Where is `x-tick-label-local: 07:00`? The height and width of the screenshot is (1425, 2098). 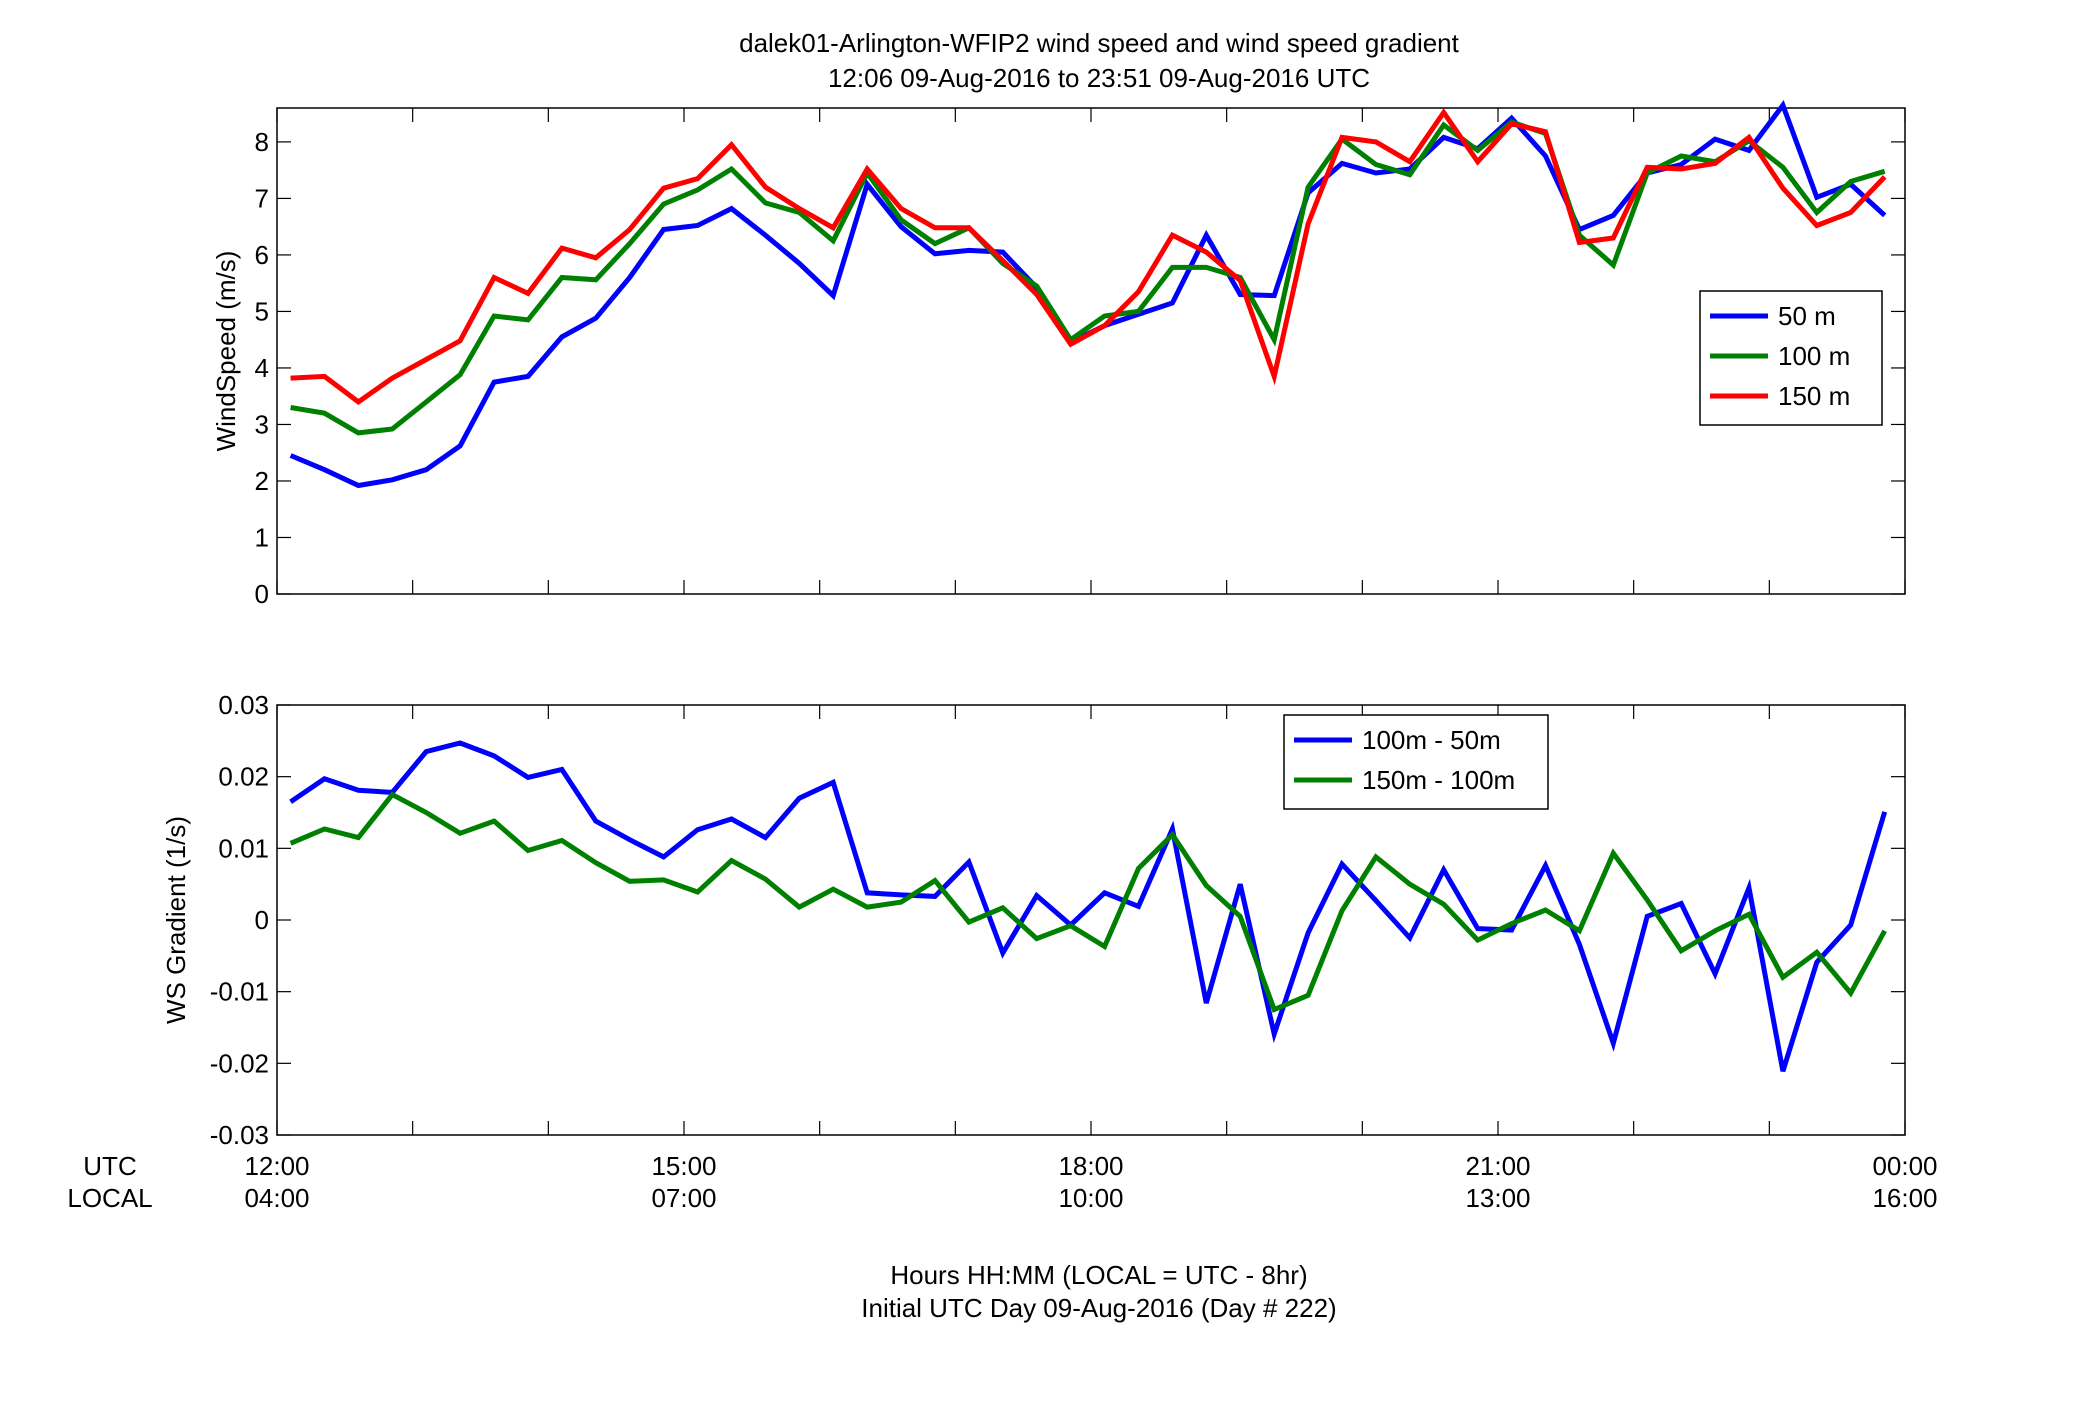 x-tick-label-local: 07:00 is located at coordinates (683, 1198).